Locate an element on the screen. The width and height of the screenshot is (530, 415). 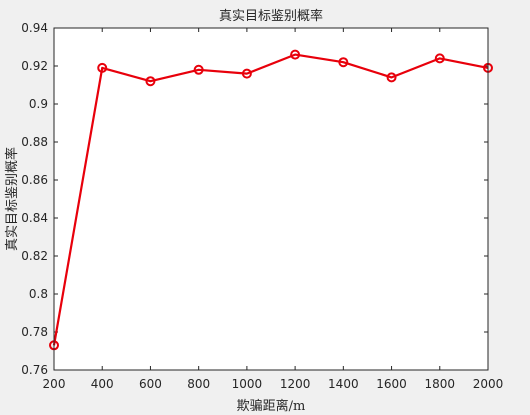
x-tick-label: 400 is located at coordinates (102, 384).